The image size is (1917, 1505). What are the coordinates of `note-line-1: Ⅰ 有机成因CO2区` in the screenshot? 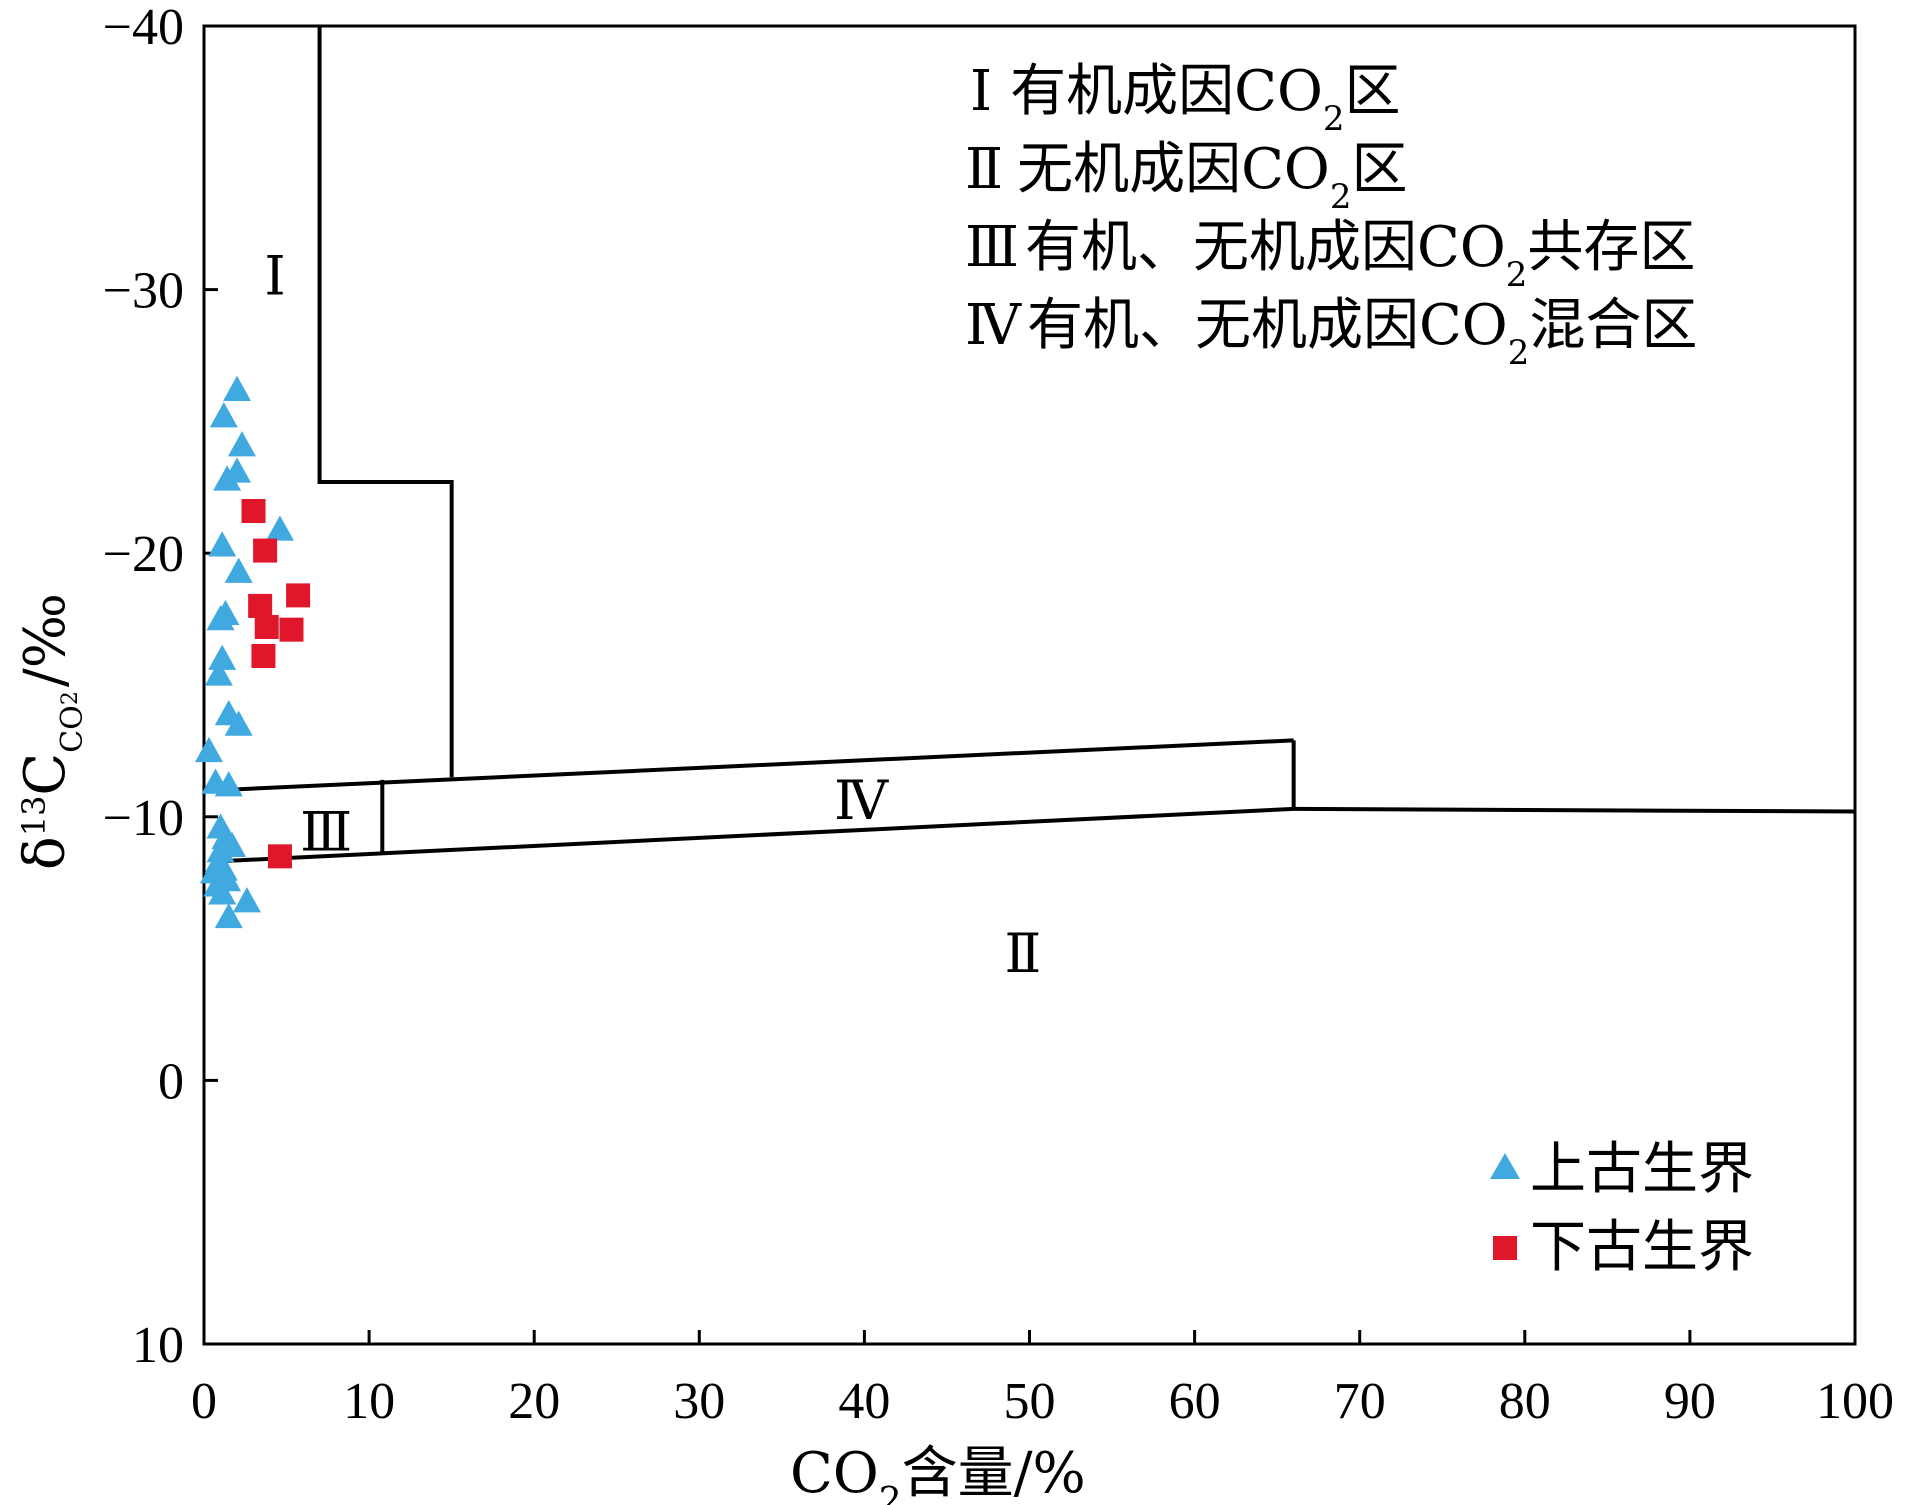 It's located at (1185, 99).